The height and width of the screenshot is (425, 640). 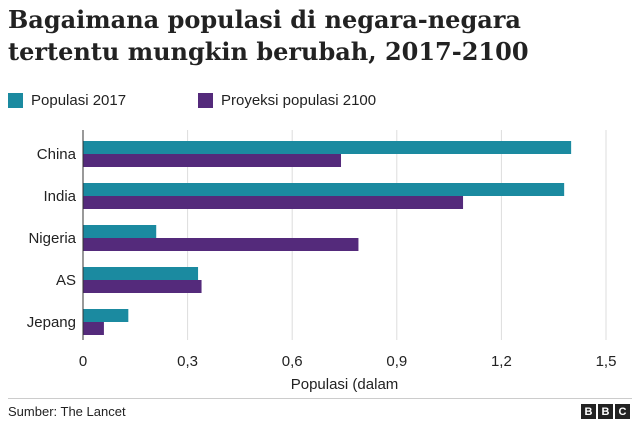 I want to click on legend-swatch-2017, so click(x=15, y=100).